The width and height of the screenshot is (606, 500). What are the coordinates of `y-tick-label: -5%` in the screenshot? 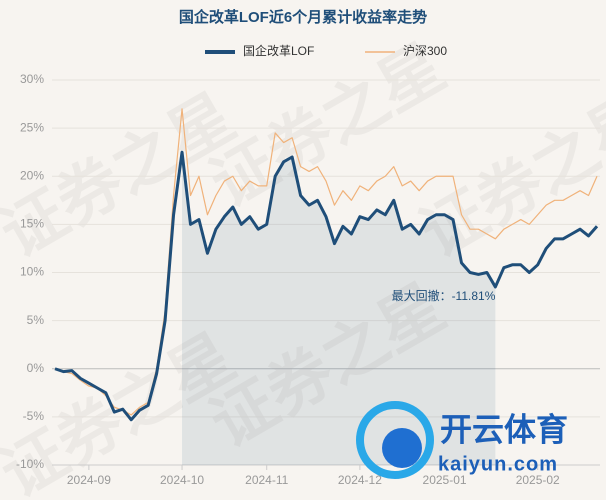 It's located at (34, 416).